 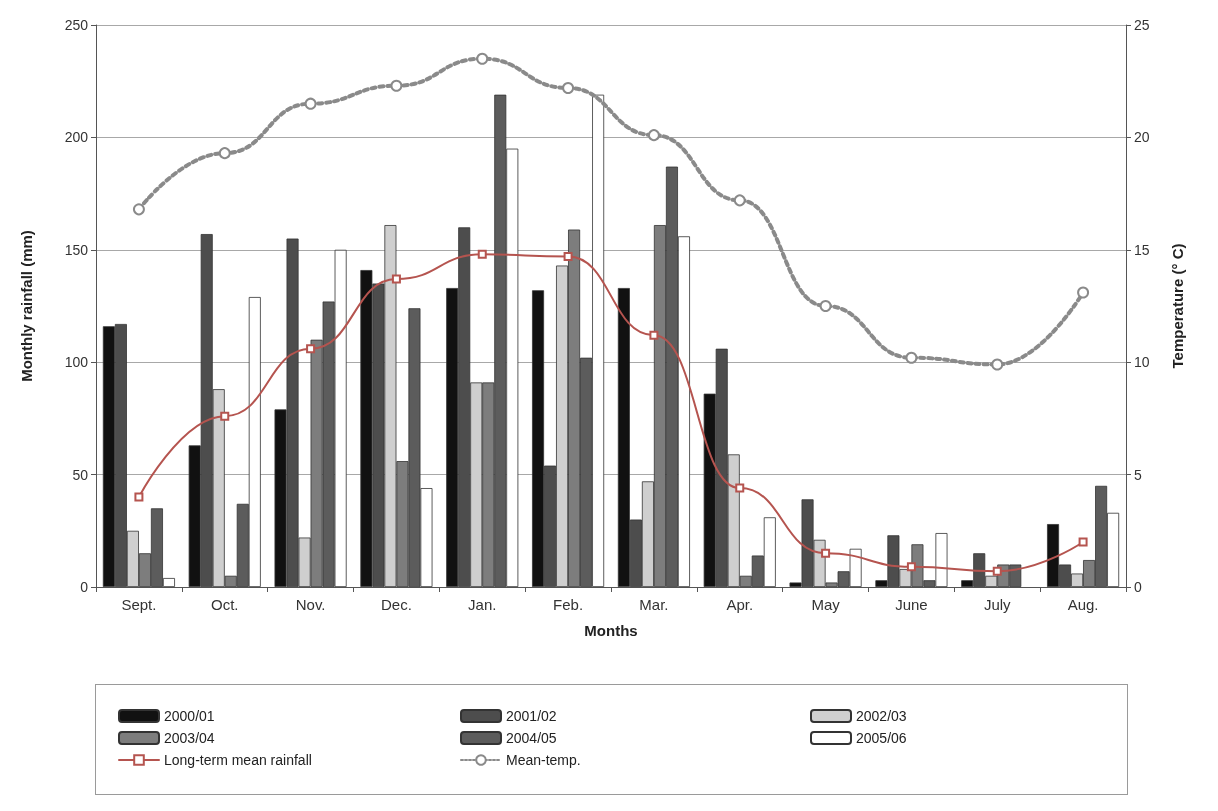 What do you see at coordinates (482, 604) in the screenshot?
I see `x-tick-label: Jan.` at bounding box center [482, 604].